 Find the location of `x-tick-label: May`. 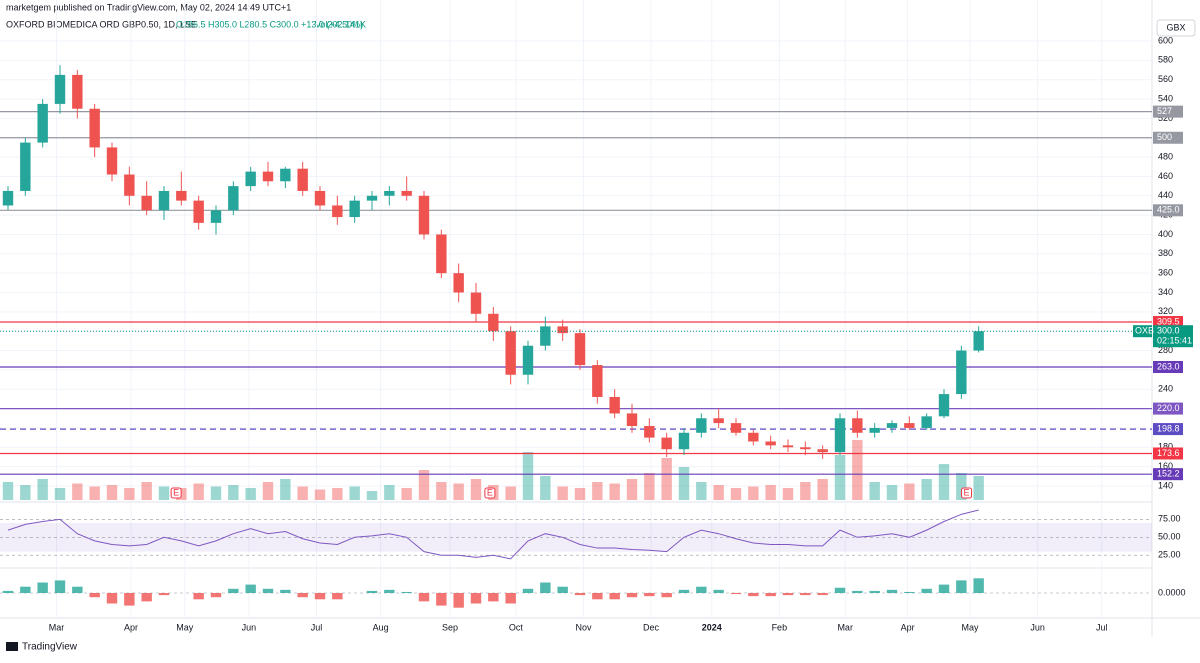

x-tick-label: May is located at coordinates (185, 627).